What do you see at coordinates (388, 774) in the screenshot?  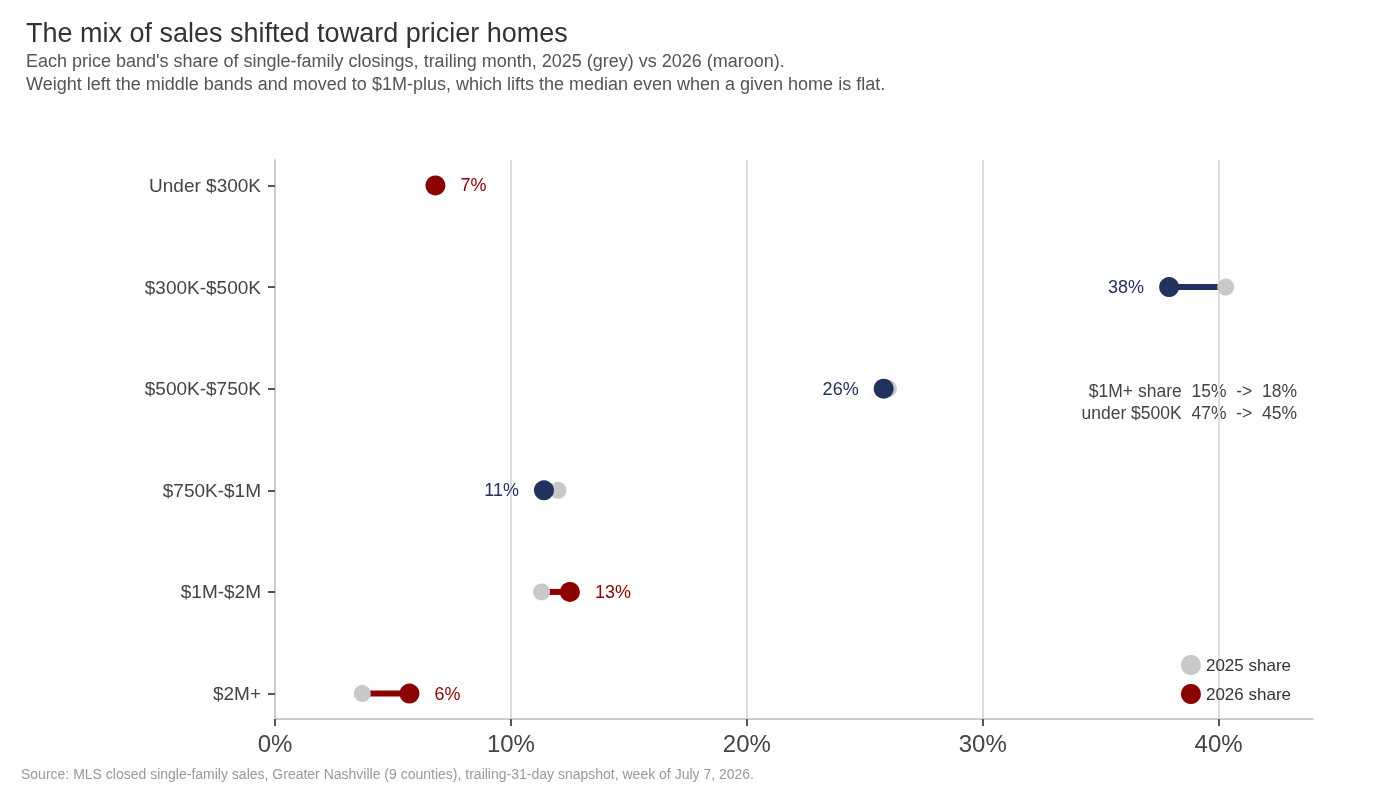 I see `source-note: Source: MLS closed single-family sales, Greater Nashville (9 counties), trailing-31-day snapshot, week of July 7, 2026.` at bounding box center [388, 774].